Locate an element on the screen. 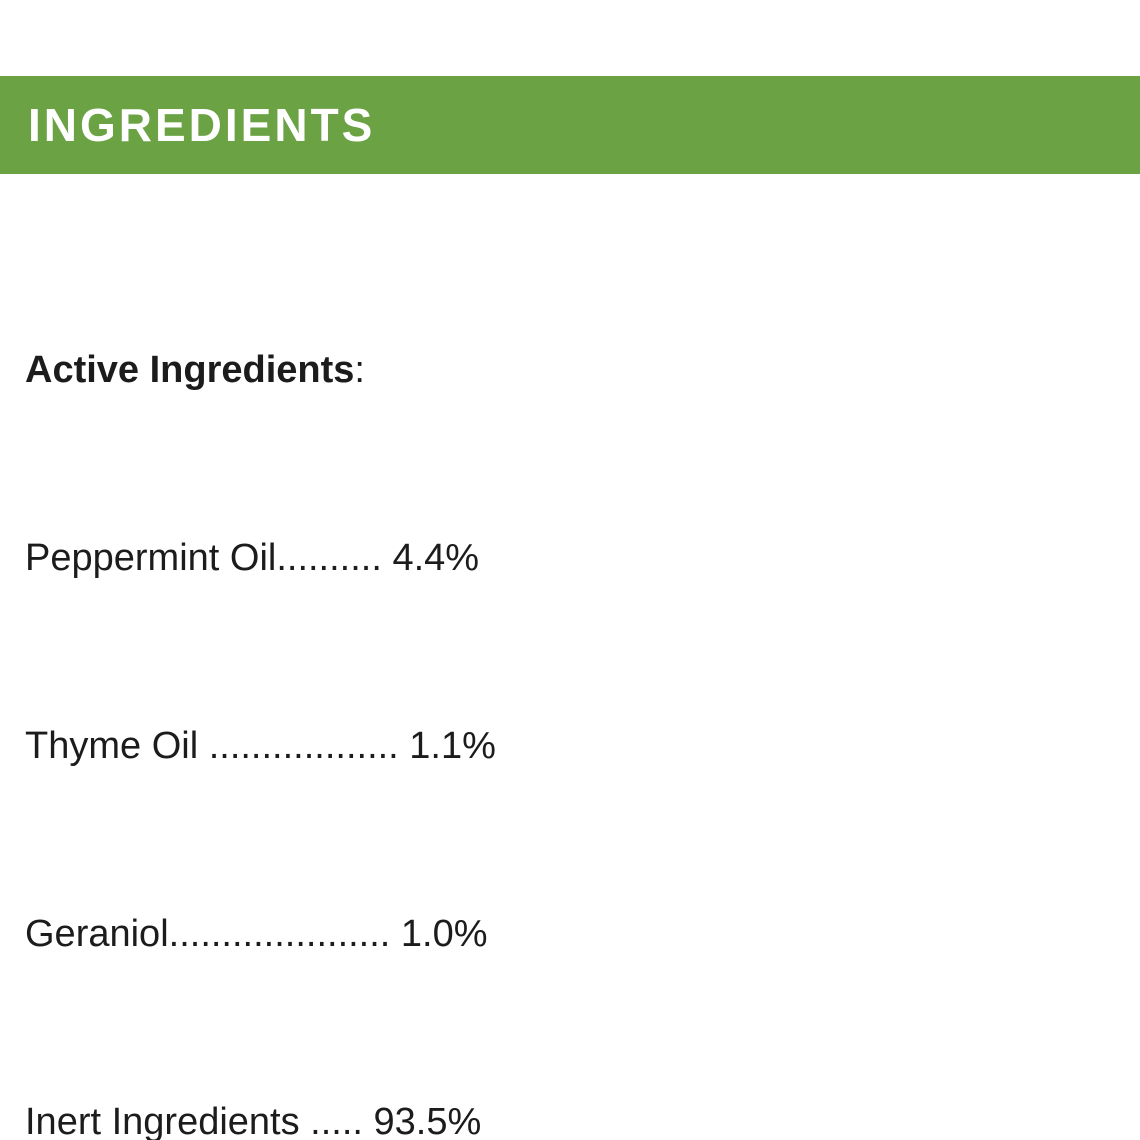  active-ingredients-heading-text: Active Ingredients is located at coordinates (190, 370).